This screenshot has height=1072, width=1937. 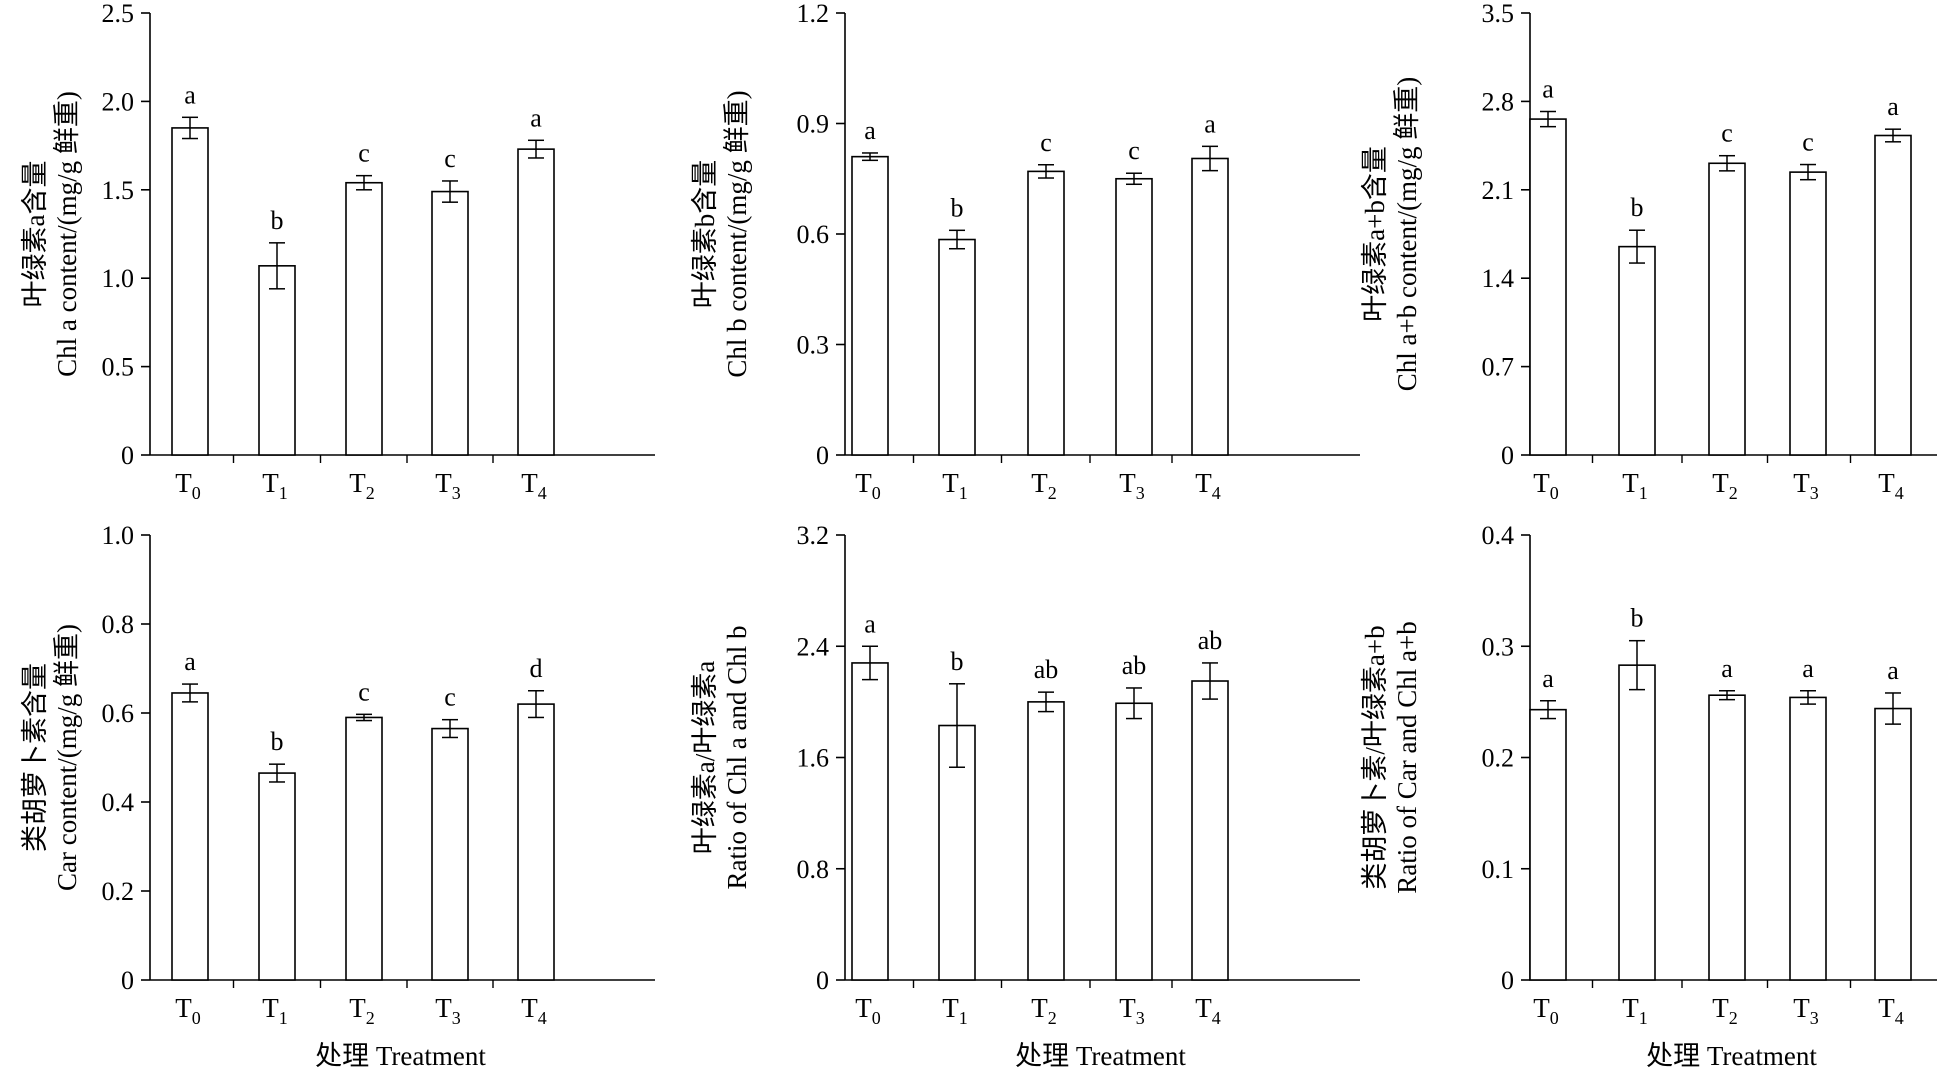 I want to click on y-tick-label: 3.2, so click(x=813, y=535).